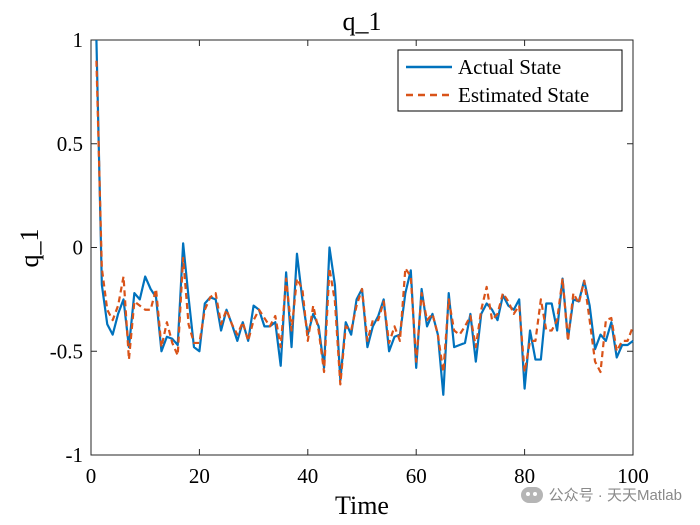 Image resolution: width=700 pixels, height=525 pixels. What do you see at coordinates (70, 144) in the screenshot?
I see `y-tick-label: 0.5` at bounding box center [70, 144].